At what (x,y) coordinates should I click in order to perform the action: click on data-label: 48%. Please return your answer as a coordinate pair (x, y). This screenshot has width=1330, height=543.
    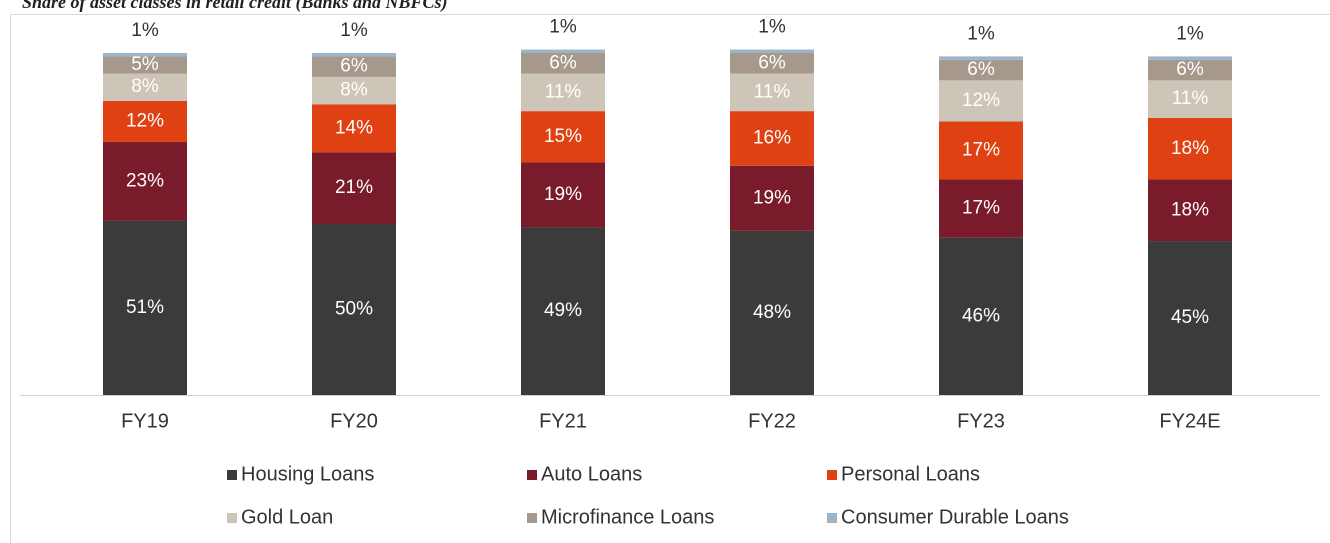
    Looking at the image, I should click on (772, 312).